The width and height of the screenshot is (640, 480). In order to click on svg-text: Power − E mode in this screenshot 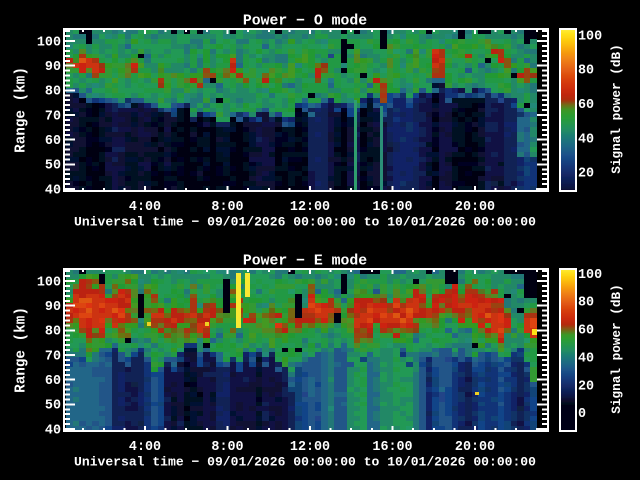, I will do `click(305, 262)`.